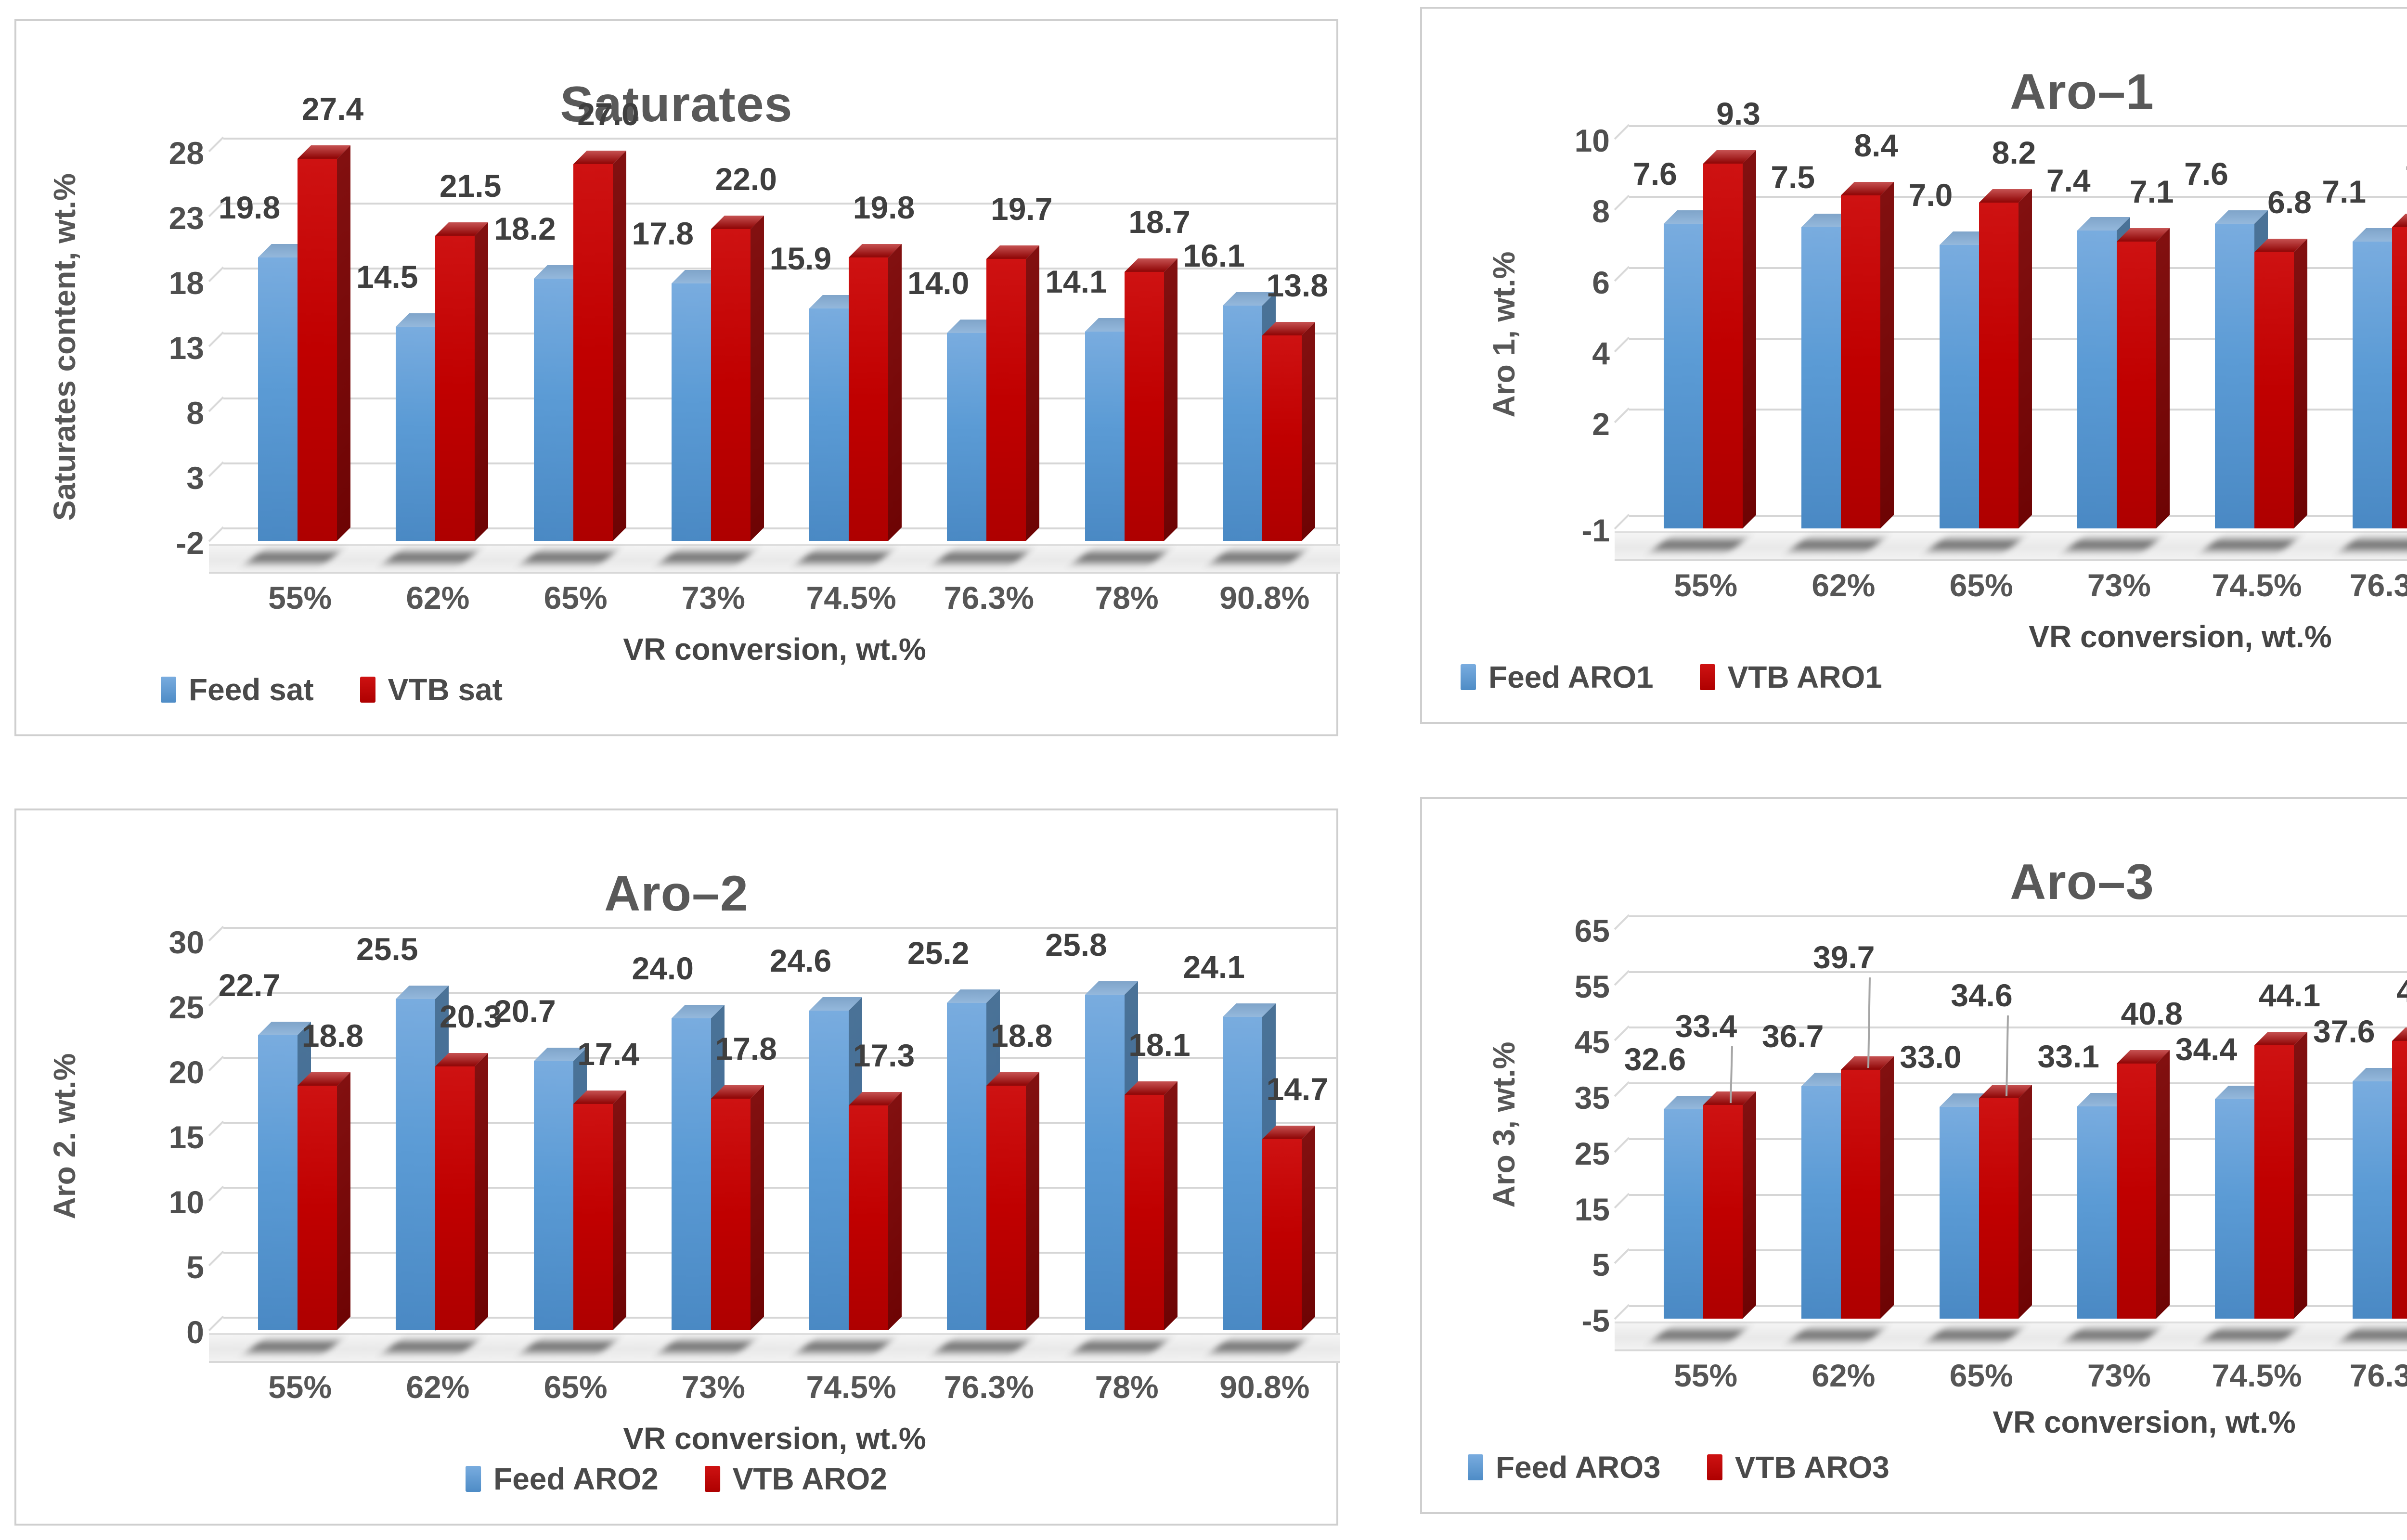 The width and height of the screenshot is (2407, 1540). I want to click on y-tick-label: 15, so click(1592, 1209).